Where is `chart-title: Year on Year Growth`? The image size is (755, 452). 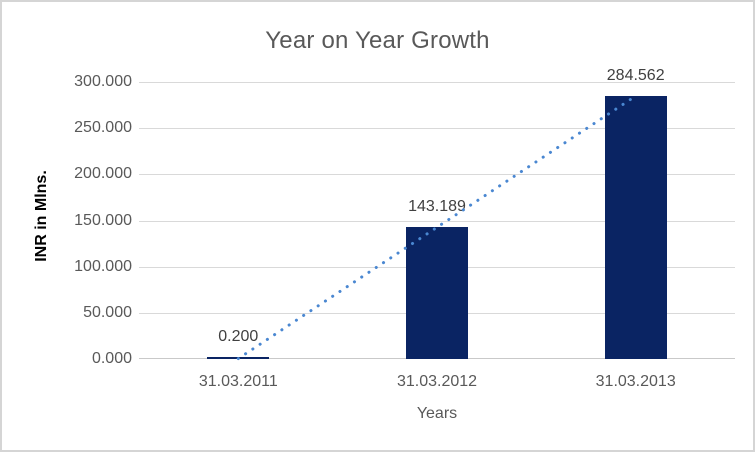
chart-title: Year on Year Growth is located at coordinates (377, 40).